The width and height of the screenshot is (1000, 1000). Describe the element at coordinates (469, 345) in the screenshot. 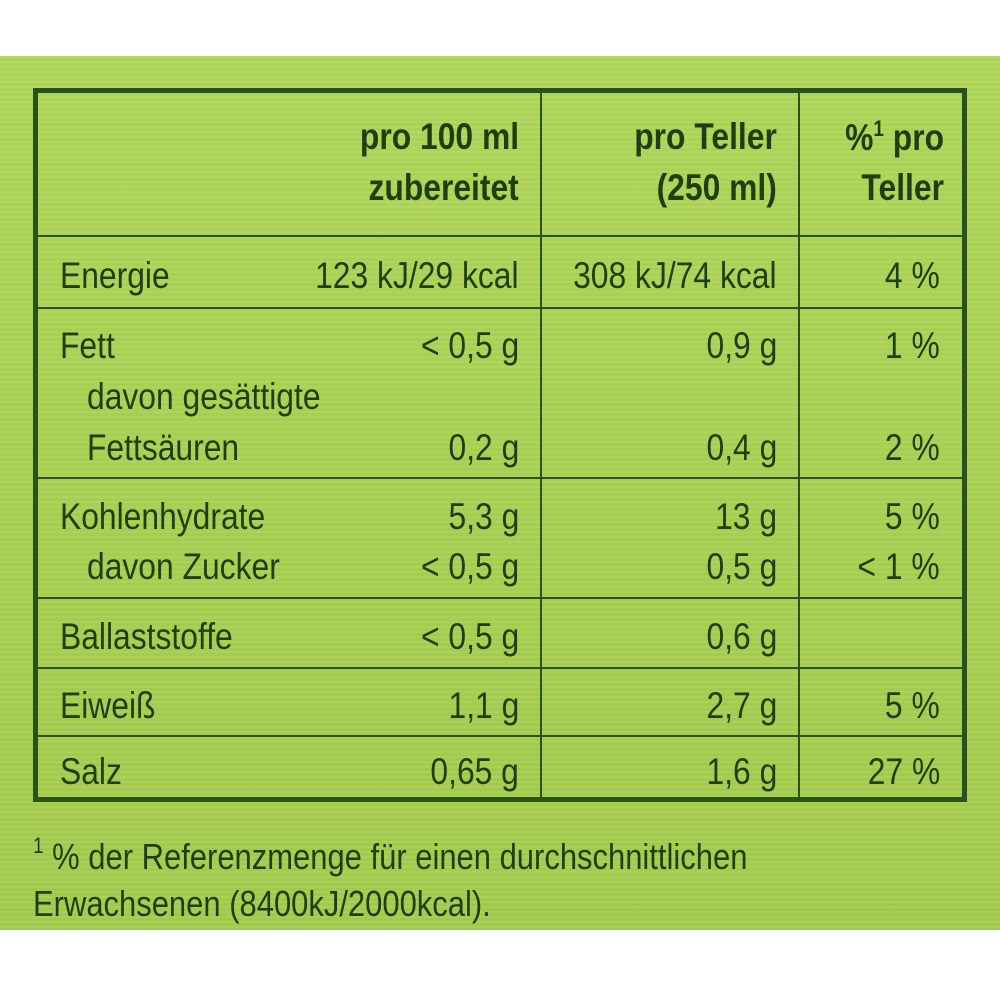

I see `value-fett-per100: < 0,5 g` at that location.